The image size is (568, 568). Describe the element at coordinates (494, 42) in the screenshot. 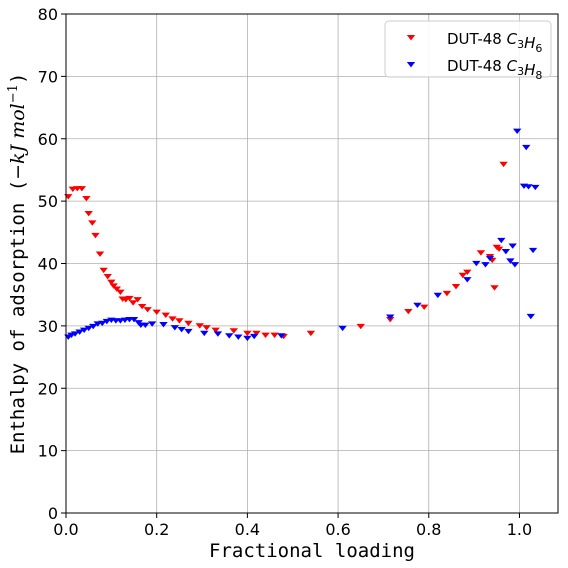

I see `legend-label: DUT-48 C3H6` at that location.